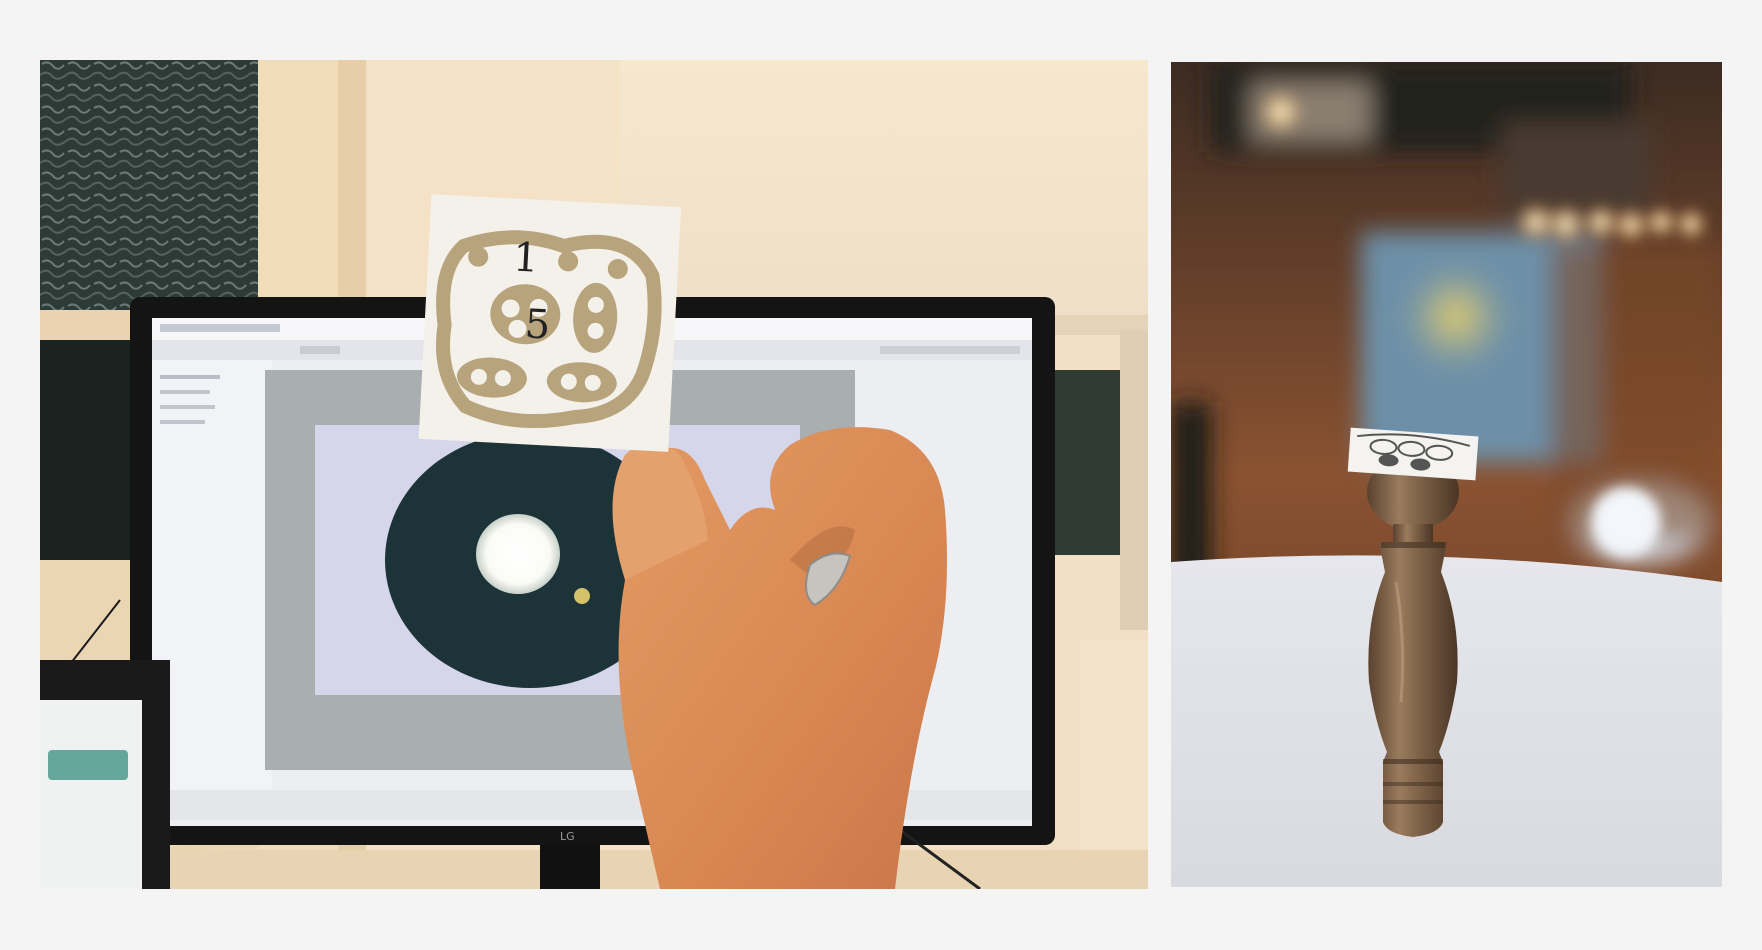 This screenshot has height=950, width=1762. I want to click on laptop, so click(105, 744).